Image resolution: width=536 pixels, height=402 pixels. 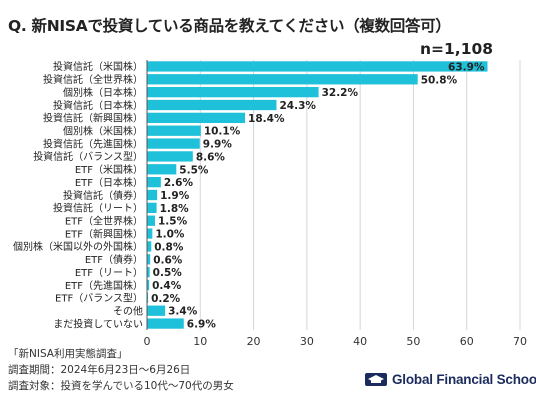 I want to click on category-label: ETF（先進国株）, so click(x=104, y=285).